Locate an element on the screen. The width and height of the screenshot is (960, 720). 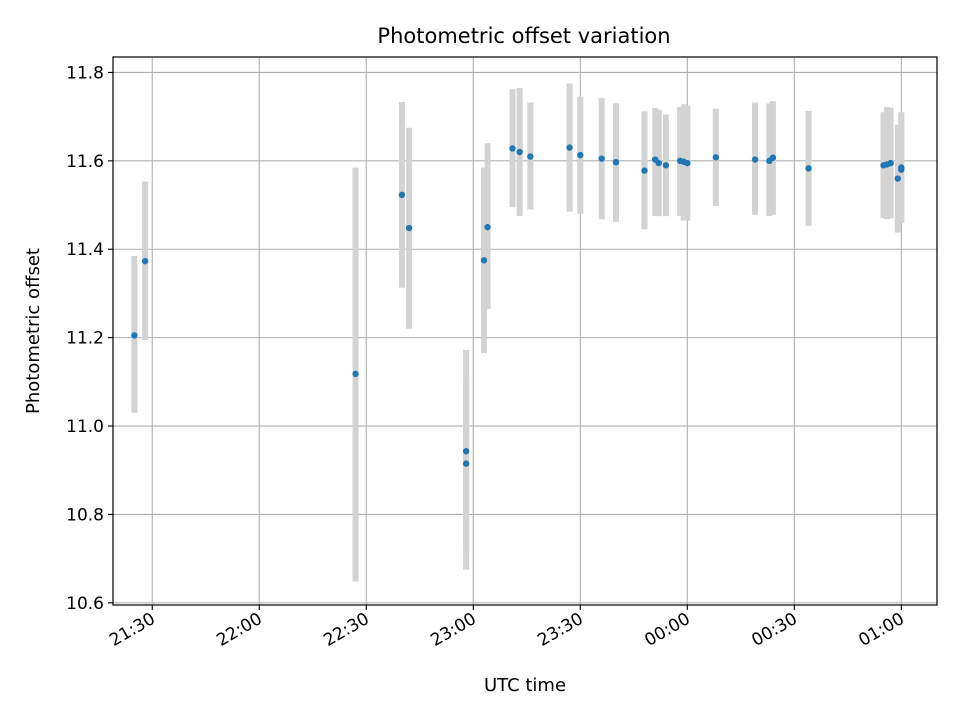
y-tick-label: 11.4 is located at coordinates (85, 250).